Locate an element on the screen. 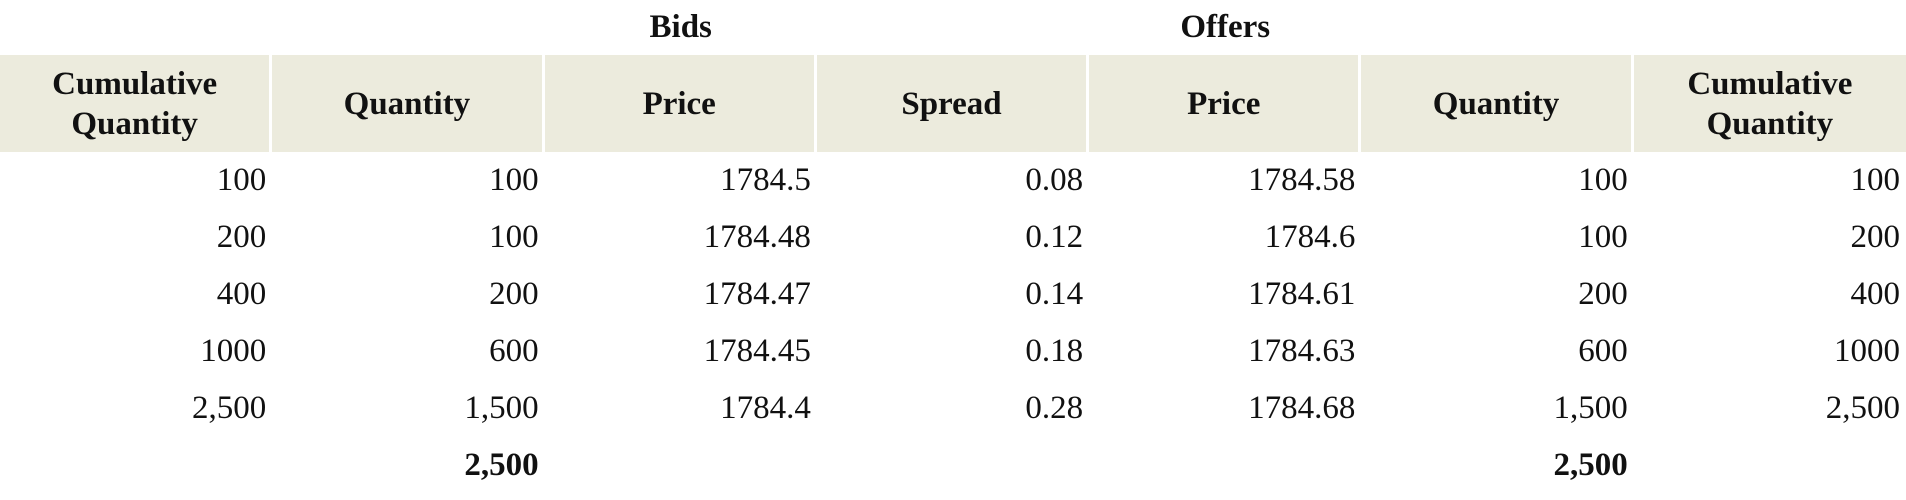 This screenshot has height=500, width=1906. table-cell: 1784.45 is located at coordinates (757, 351).